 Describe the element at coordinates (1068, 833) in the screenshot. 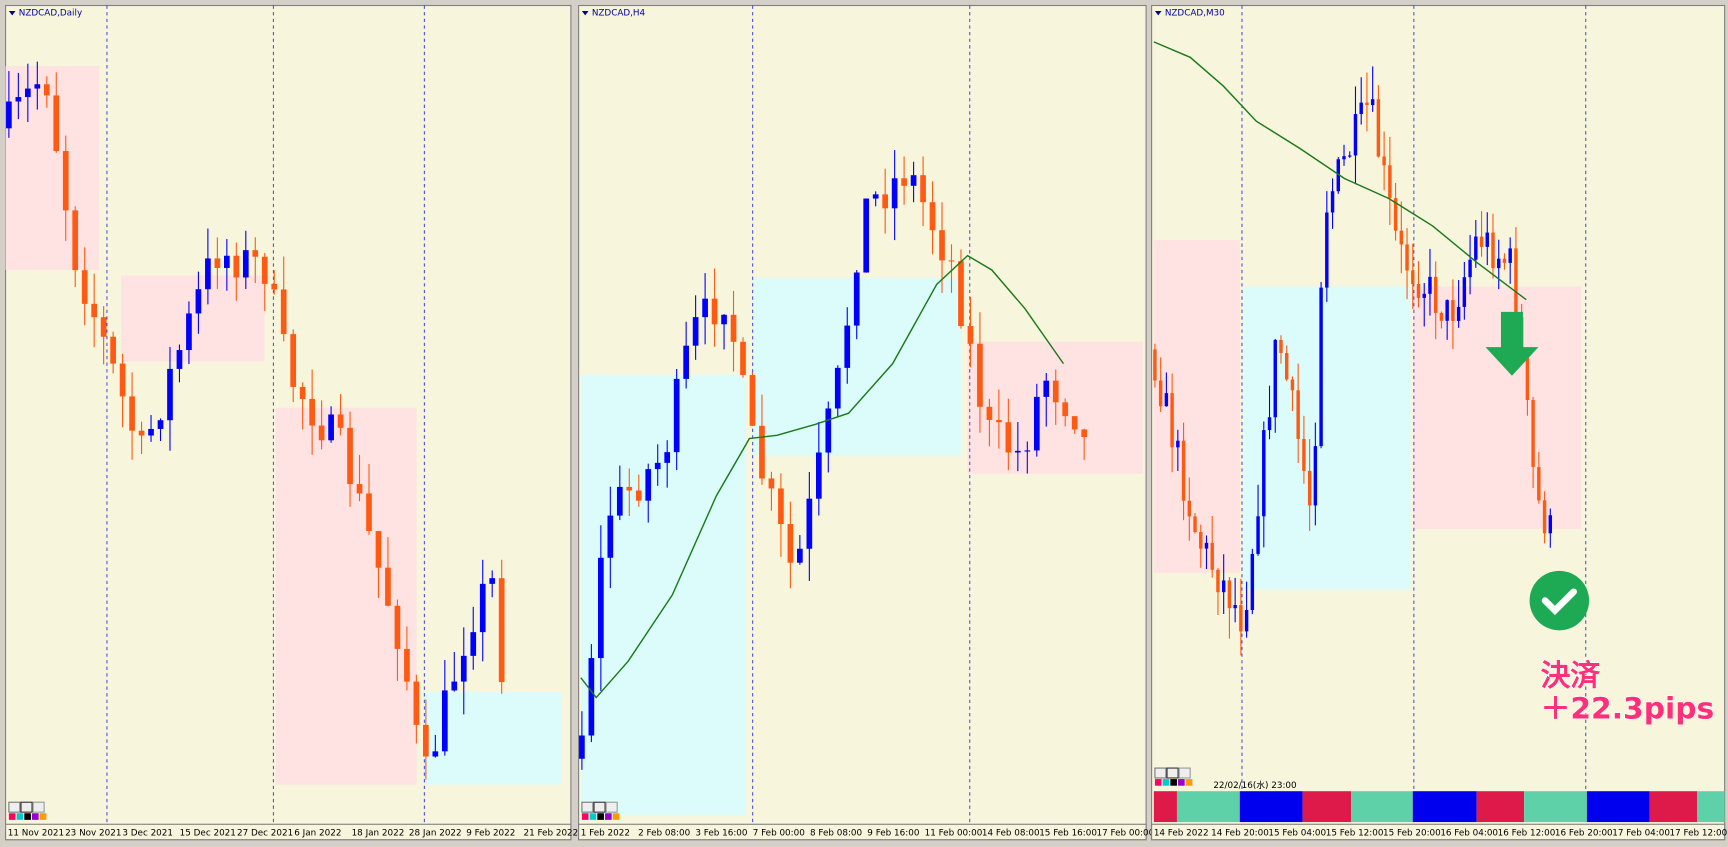

I see `date-label: 15 Feb 16:00` at that location.